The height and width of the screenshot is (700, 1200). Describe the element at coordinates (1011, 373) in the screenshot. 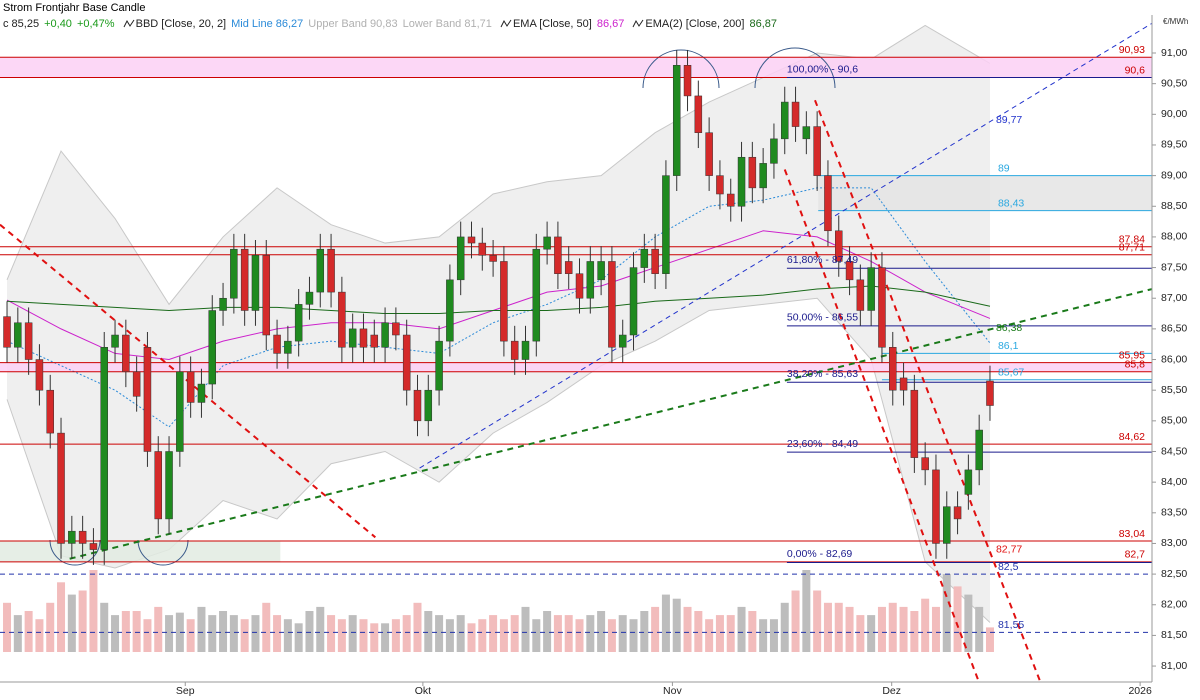

I see `level-label: 85,67` at that location.